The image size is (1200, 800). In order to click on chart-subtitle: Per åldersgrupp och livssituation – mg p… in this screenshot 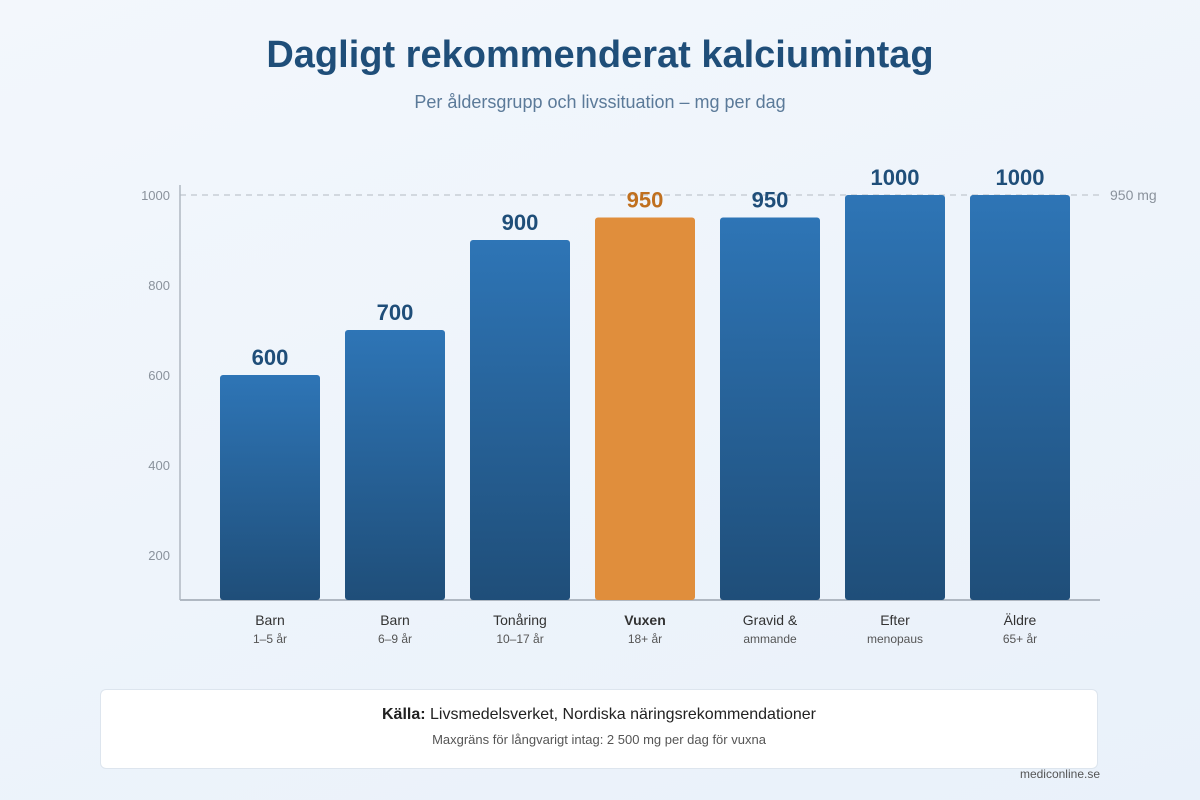, I will do `click(600, 102)`.